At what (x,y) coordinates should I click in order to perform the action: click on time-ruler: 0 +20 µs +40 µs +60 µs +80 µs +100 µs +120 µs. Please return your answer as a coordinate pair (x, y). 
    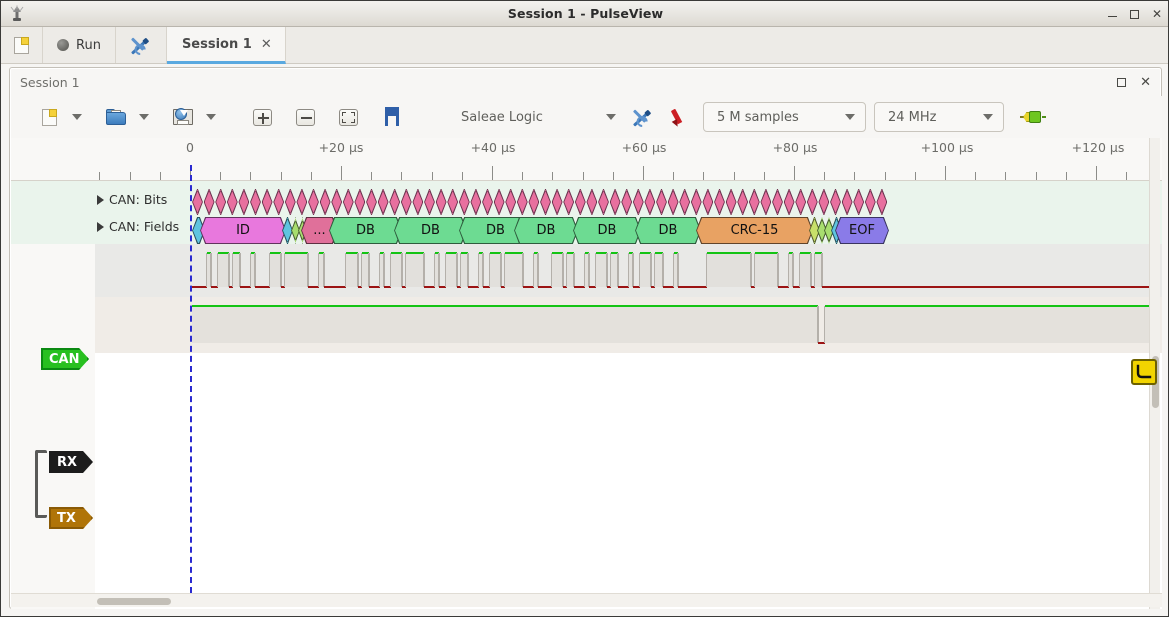
    Looking at the image, I should click on (586, 159).